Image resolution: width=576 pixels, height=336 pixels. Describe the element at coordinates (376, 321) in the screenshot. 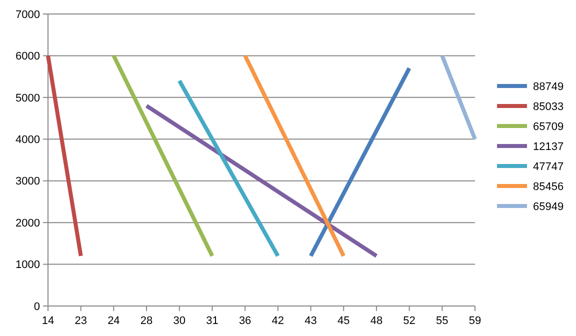

I see `x-tick-label: 48` at that location.